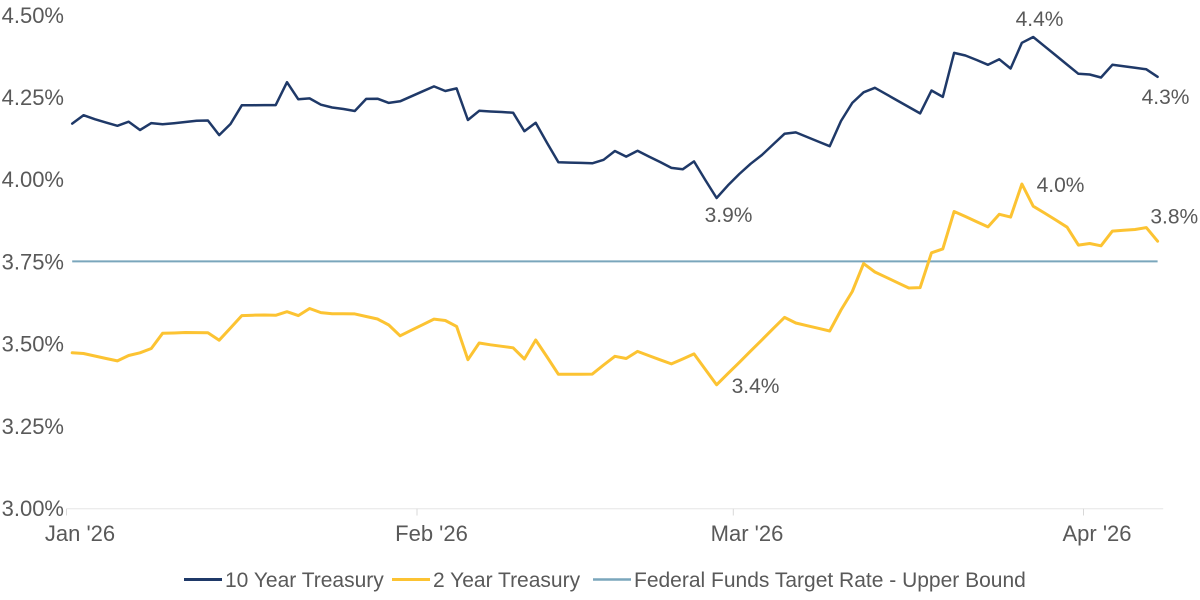 This screenshot has height=600, width=1200. Describe the element at coordinates (80, 533) in the screenshot. I see `svg-text: Jan '26` at that location.